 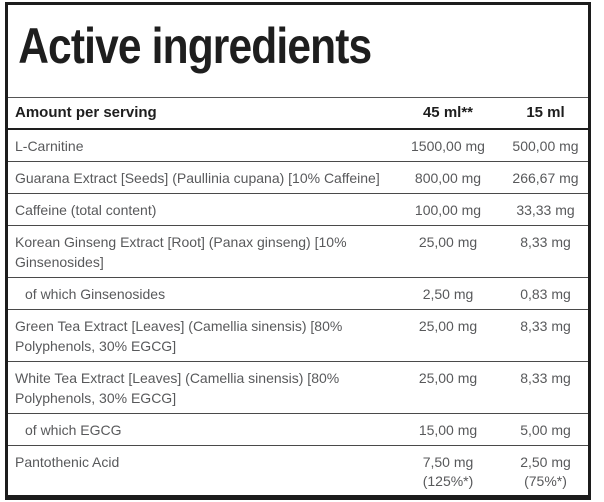 I want to click on amount-15ml-value: 5,00 mg, so click(x=545, y=430).